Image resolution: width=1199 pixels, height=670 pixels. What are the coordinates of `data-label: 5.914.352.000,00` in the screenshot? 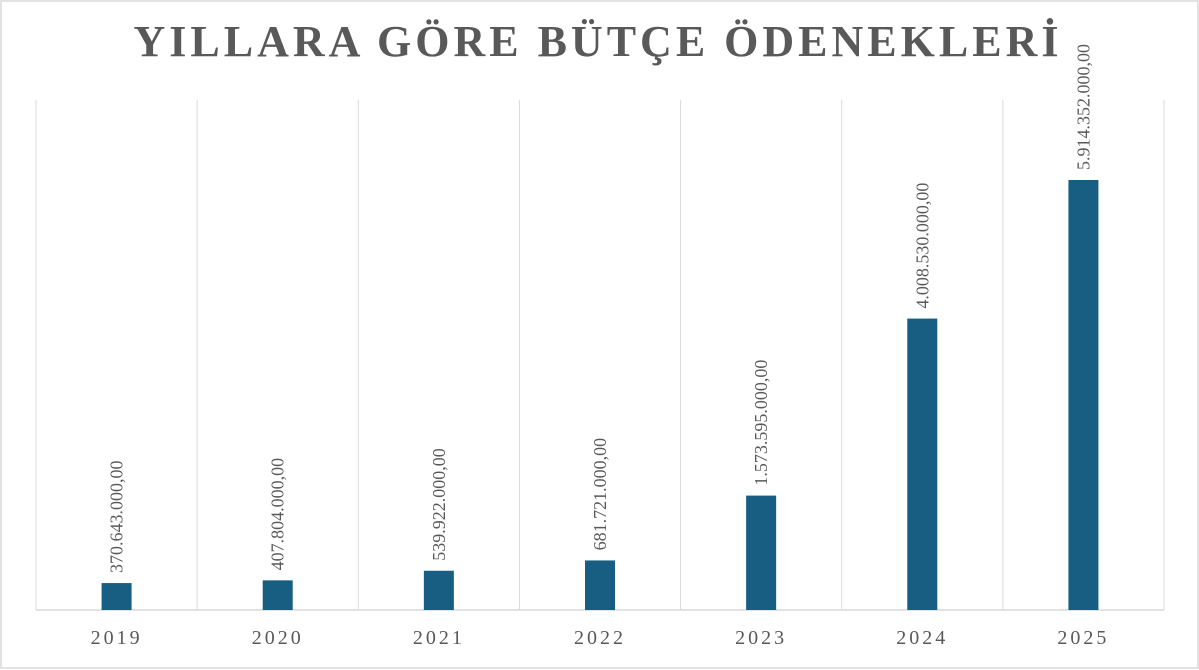 It's located at (1083, 107).